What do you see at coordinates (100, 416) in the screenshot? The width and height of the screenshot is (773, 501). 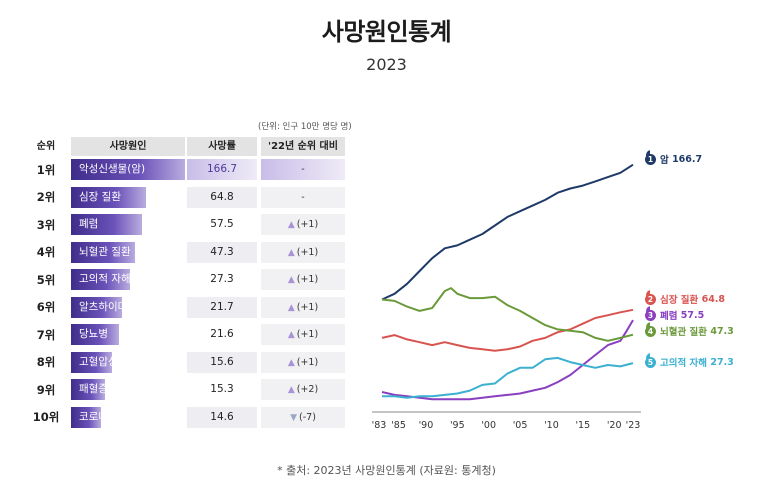 I see `cause-label: 코로나19` at bounding box center [100, 416].